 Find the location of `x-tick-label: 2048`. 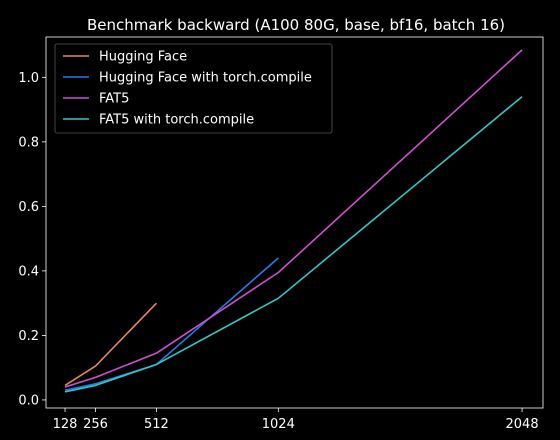

x-tick-label: 2048 is located at coordinates (522, 424).